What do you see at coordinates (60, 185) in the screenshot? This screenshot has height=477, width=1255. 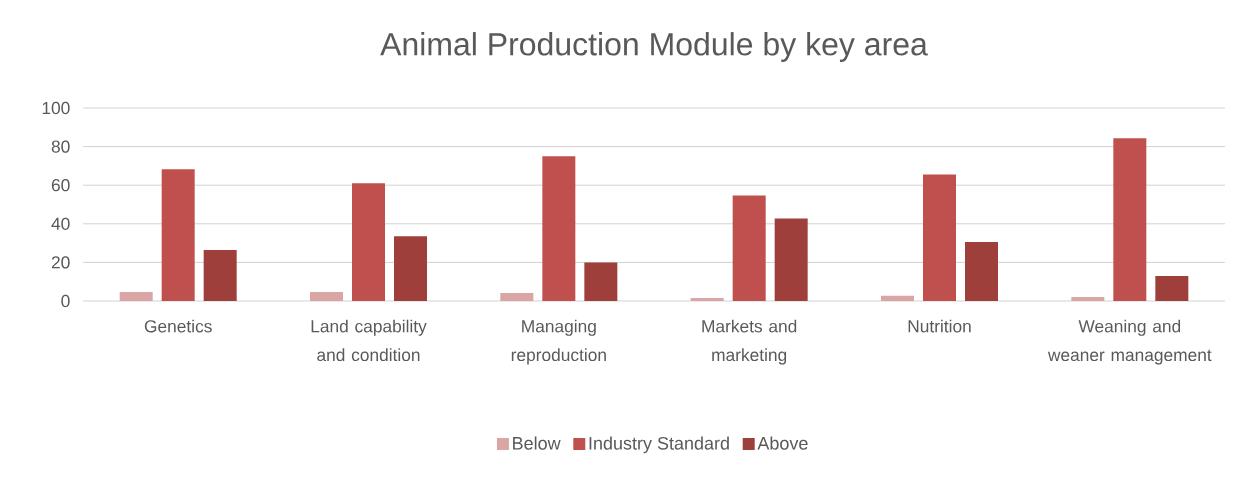 I see `y-tick-label: 60` at bounding box center [60, 185].